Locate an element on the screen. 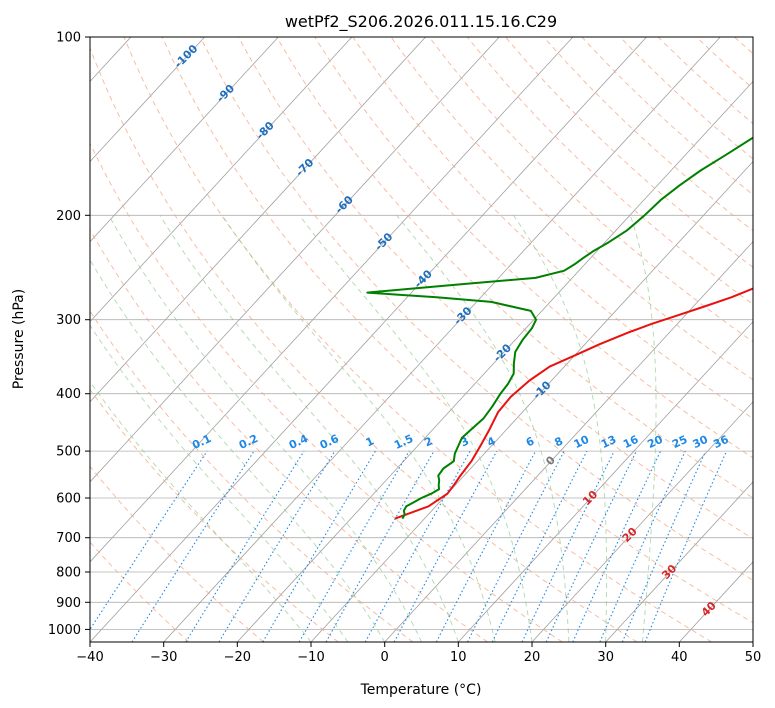  mixing-ratio-label: 30 is located at coordinates (701, 442).